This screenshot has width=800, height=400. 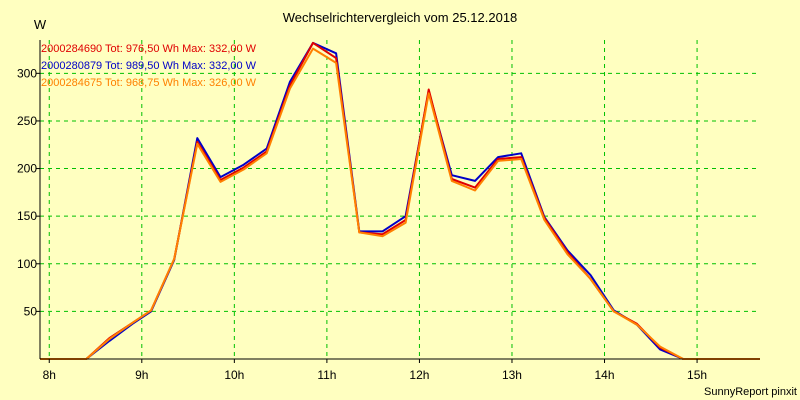 I want to click on y-tick-label: 250, so click(x=27, y=121).